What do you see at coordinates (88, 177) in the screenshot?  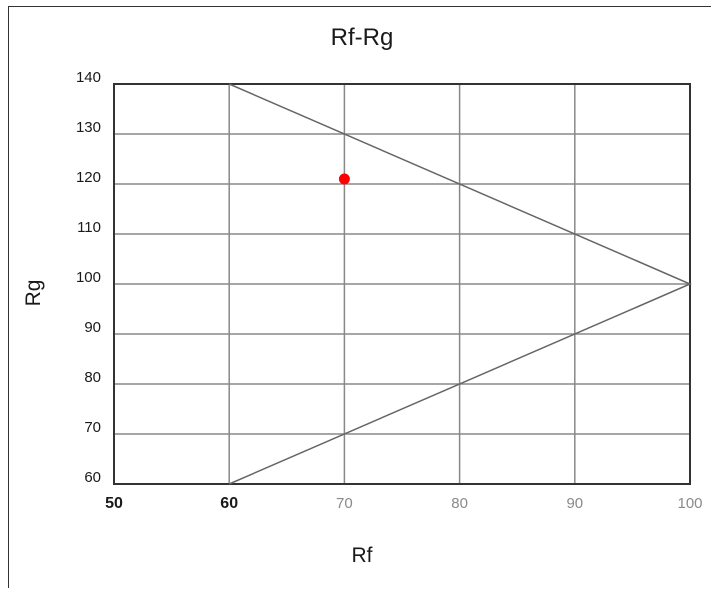 I see `y-tick-label-120: 120` at bounding box center [88, 177].